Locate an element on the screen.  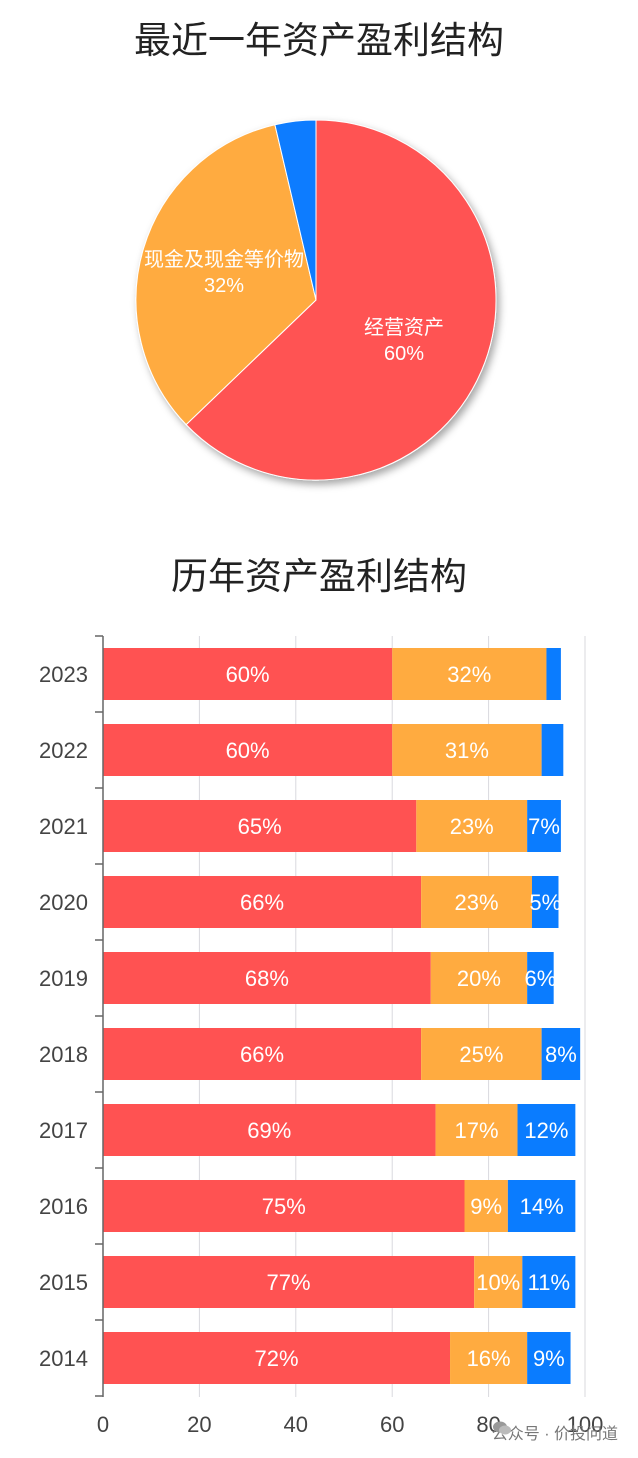
pie-chart: 经营资产 60% 现金及现金等价物 32% is located at coordinates (316, 300).